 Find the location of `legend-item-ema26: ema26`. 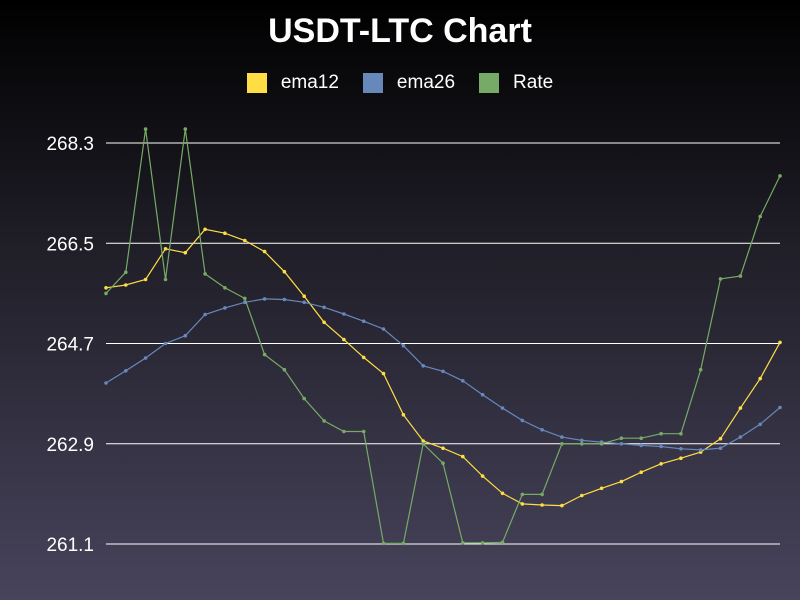

legend-item-ema26: ema26 is located at coordinates (408, 83).